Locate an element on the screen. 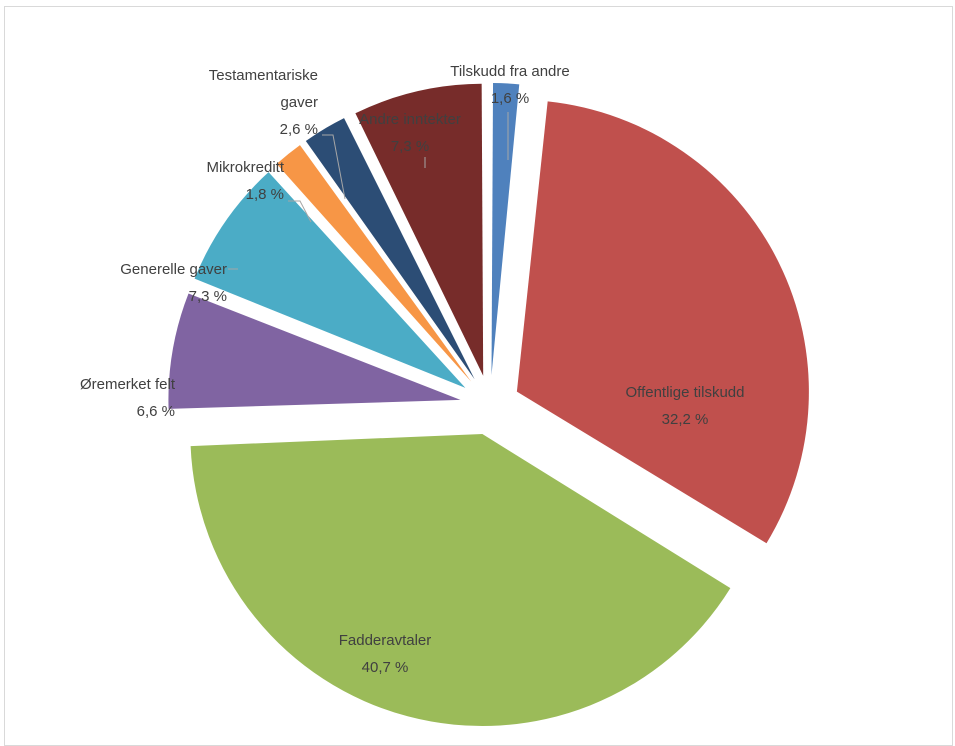 The height and width of the screenshot is (746, 955). pie-slice-generelle-gaver is located at coordinates (330, 280).